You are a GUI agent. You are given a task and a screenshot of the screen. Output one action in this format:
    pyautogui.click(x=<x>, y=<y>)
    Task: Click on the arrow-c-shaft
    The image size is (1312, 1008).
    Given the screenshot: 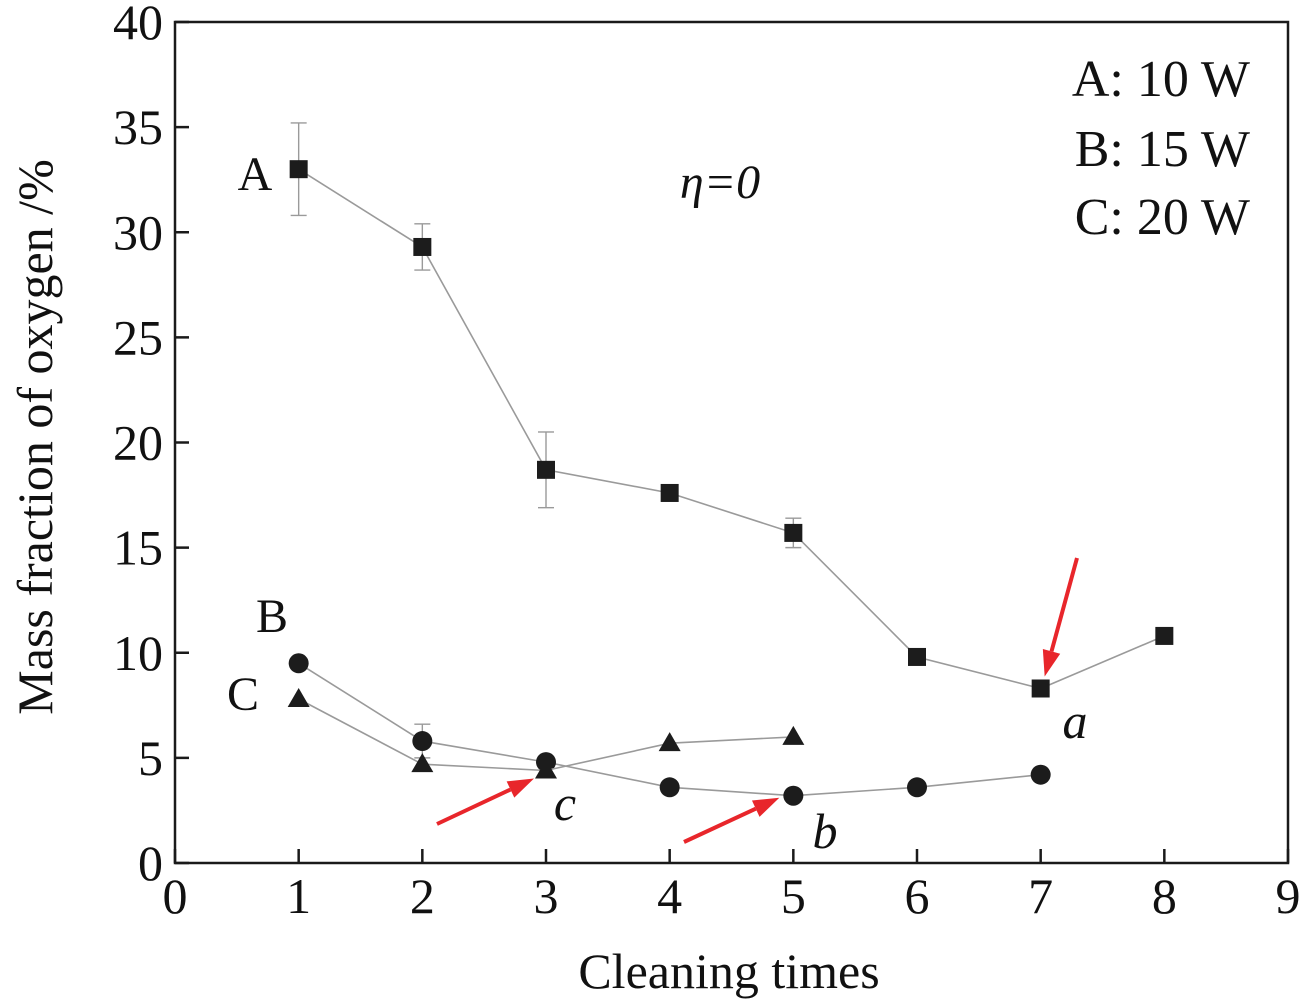 What is the action you would take?
    pyautogui.click(x=474, y=806)
    